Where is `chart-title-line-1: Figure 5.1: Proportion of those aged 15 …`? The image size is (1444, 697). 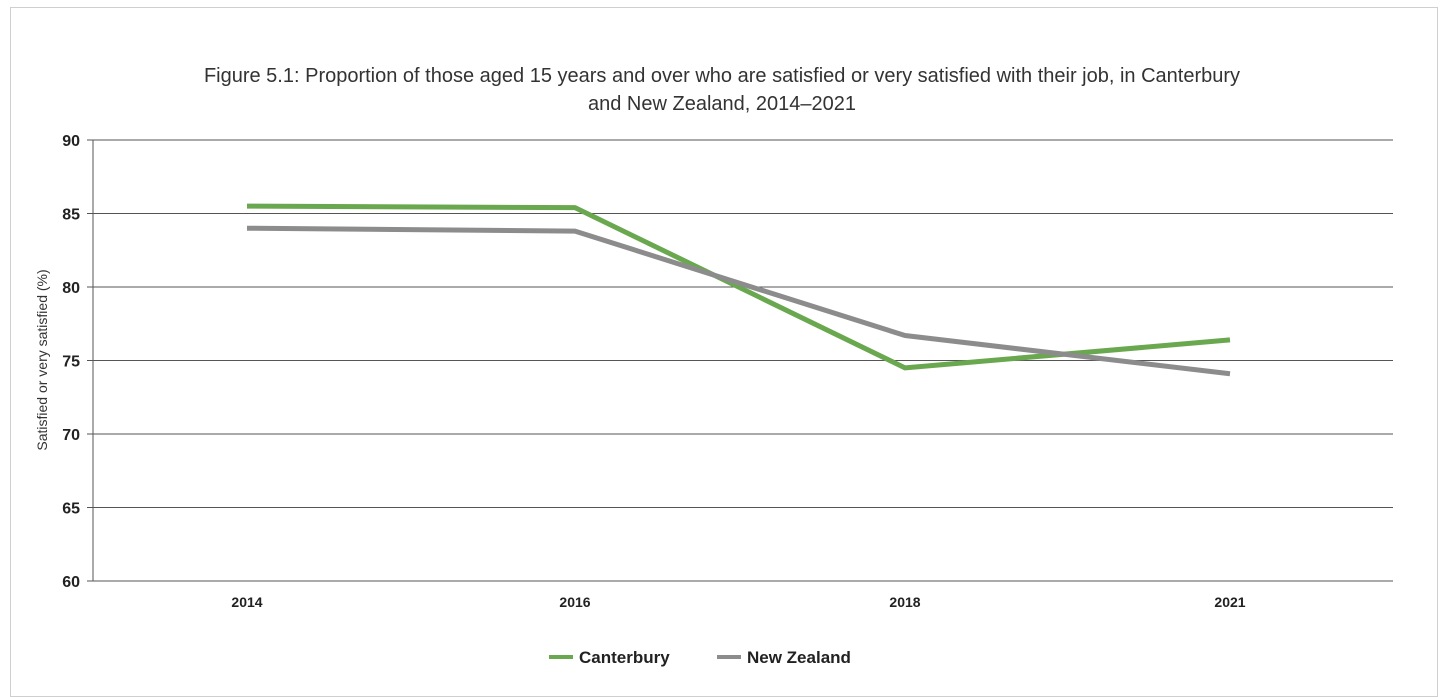
chart-title-line-1: Figure 5.1: Proportion of those aged 15 … is located at coordinates (722, 76).